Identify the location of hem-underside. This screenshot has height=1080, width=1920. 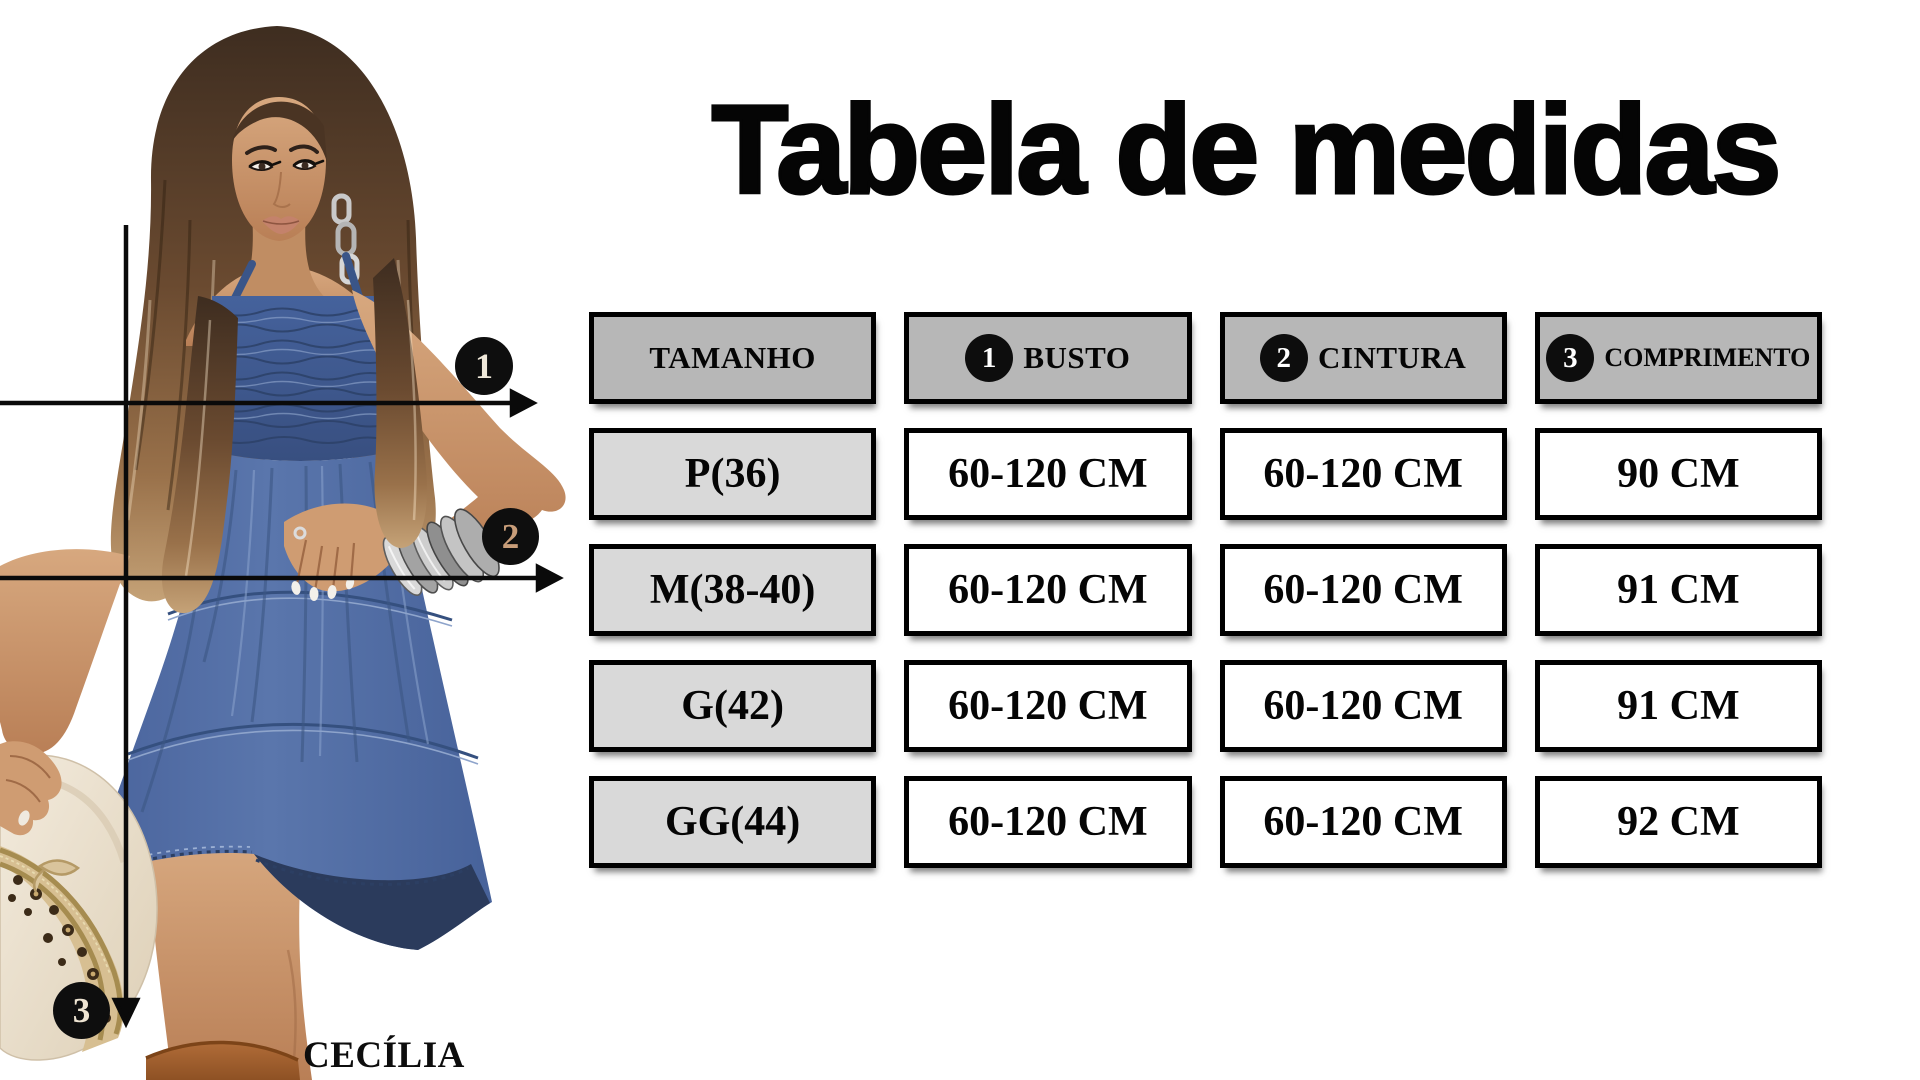
(372, 902).